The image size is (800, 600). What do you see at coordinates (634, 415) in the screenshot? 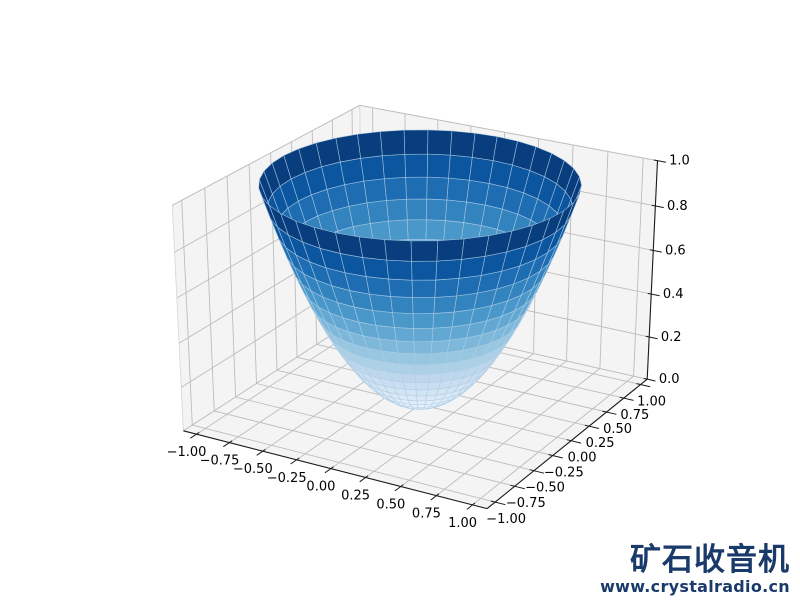
I see `y-tick-label: 0.75` at bounding box center [634, 415].